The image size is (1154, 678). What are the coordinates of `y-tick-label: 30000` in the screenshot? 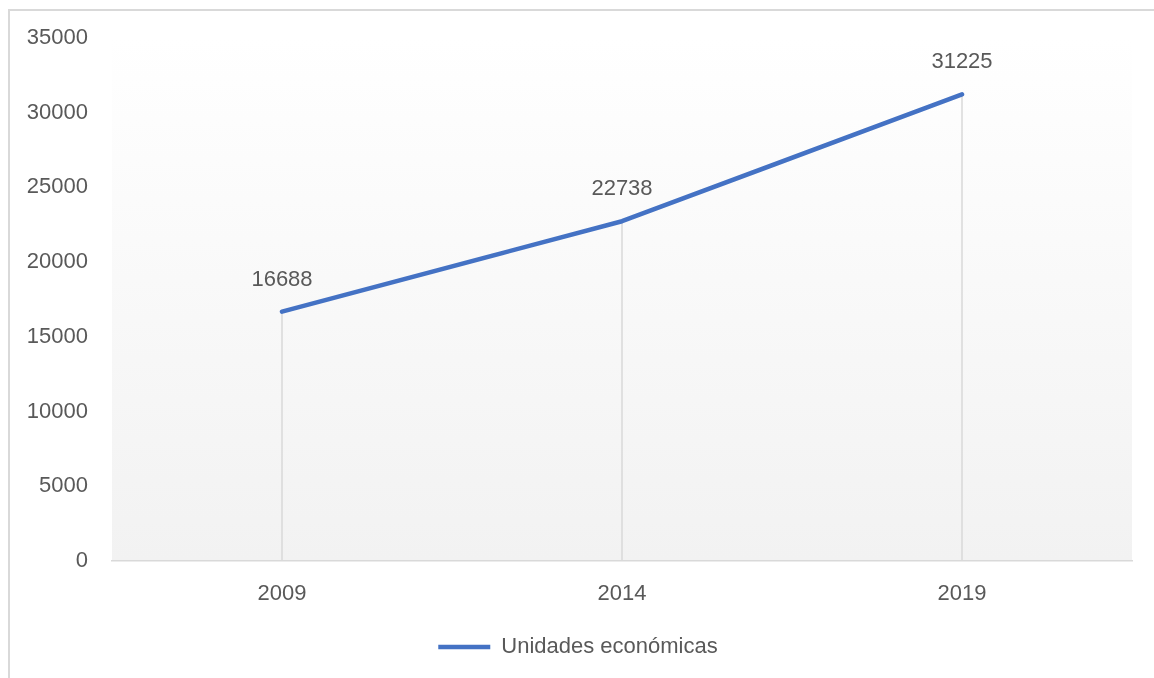 It's located at (57, 111).